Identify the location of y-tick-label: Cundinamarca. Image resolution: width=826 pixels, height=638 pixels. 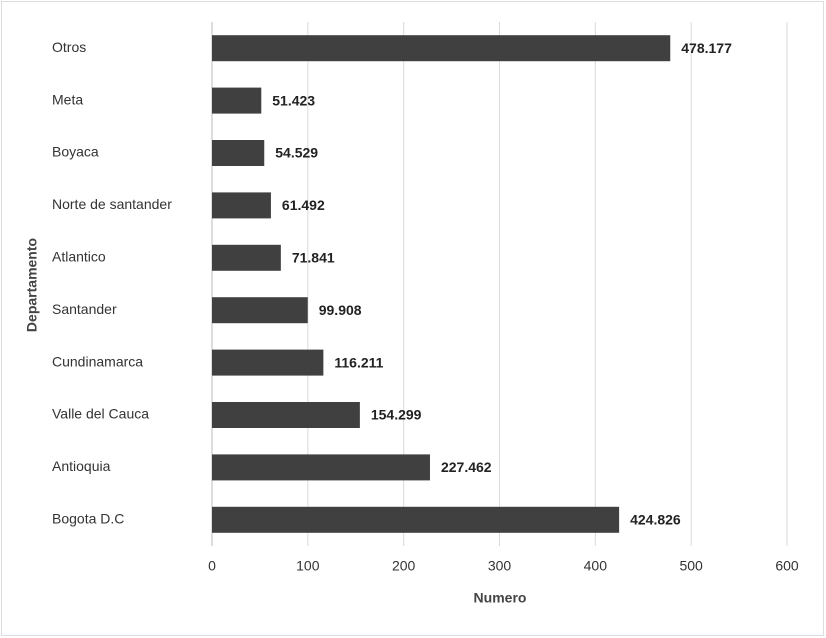
(97, 361).